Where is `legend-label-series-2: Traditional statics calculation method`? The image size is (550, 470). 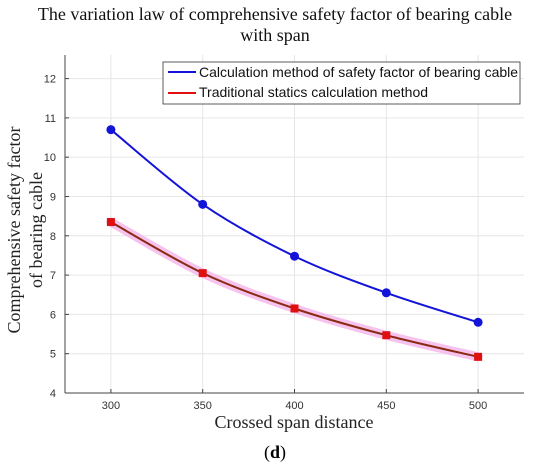 legend-label-series-2: Traditional statics calculation method is located at coordinates (313, 92).